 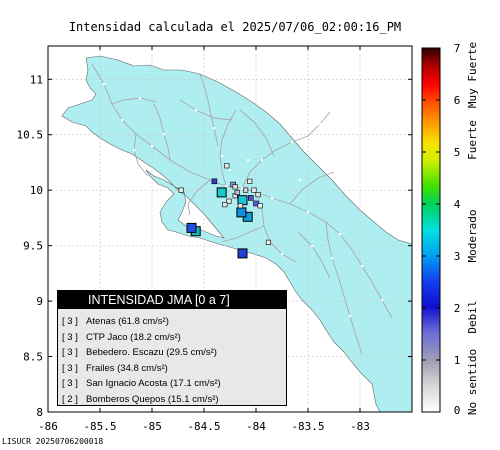 What do you see at coordinates (431, 230) in the screenshot?
I see `colorbar-ramp` at bounding box center [431, 230].